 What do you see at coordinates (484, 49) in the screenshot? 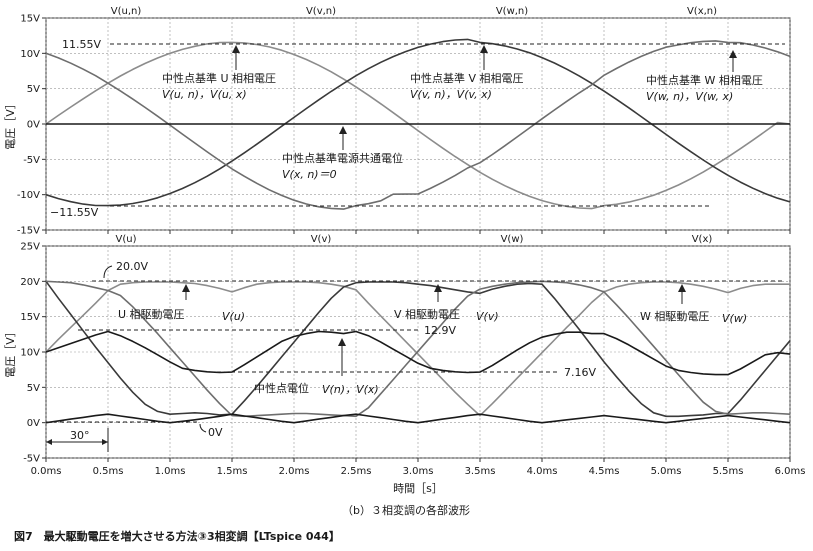
I see `arrowhead-v-phase` at bounding box center [484, 49].